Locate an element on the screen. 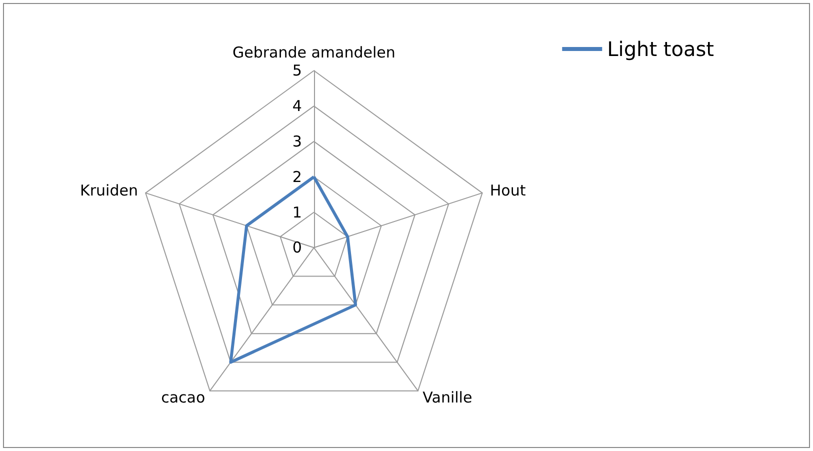 This screenshot has height=451, width=813. spoke-label: Gebrande amandelen is located at coordinates (314, 53).